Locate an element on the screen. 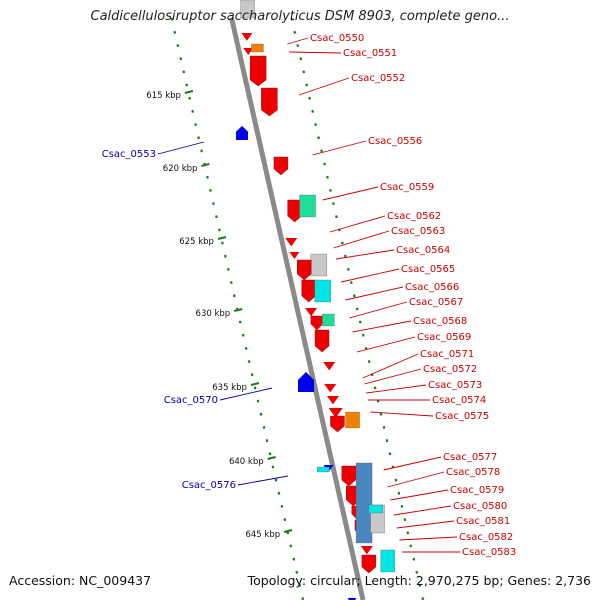  gene-label: Csac_0581 is located at coordinates (483, 521).